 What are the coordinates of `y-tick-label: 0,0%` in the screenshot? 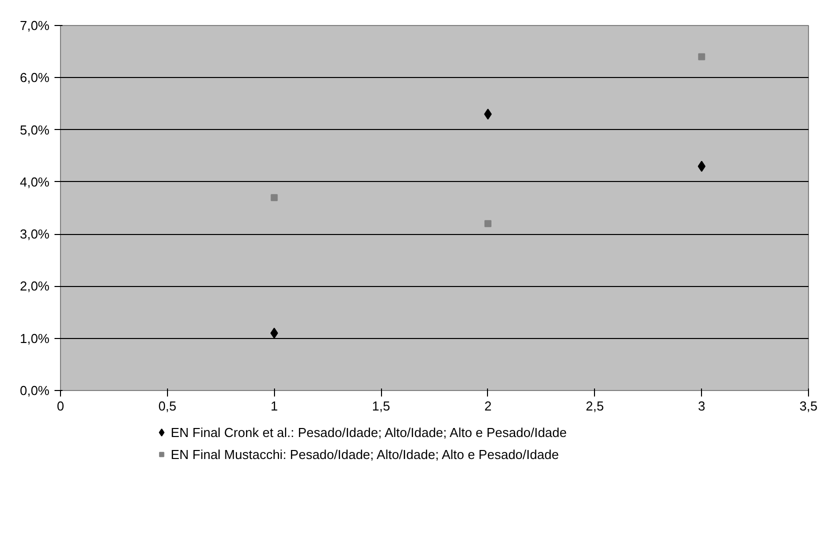 It's located at (35, 390).